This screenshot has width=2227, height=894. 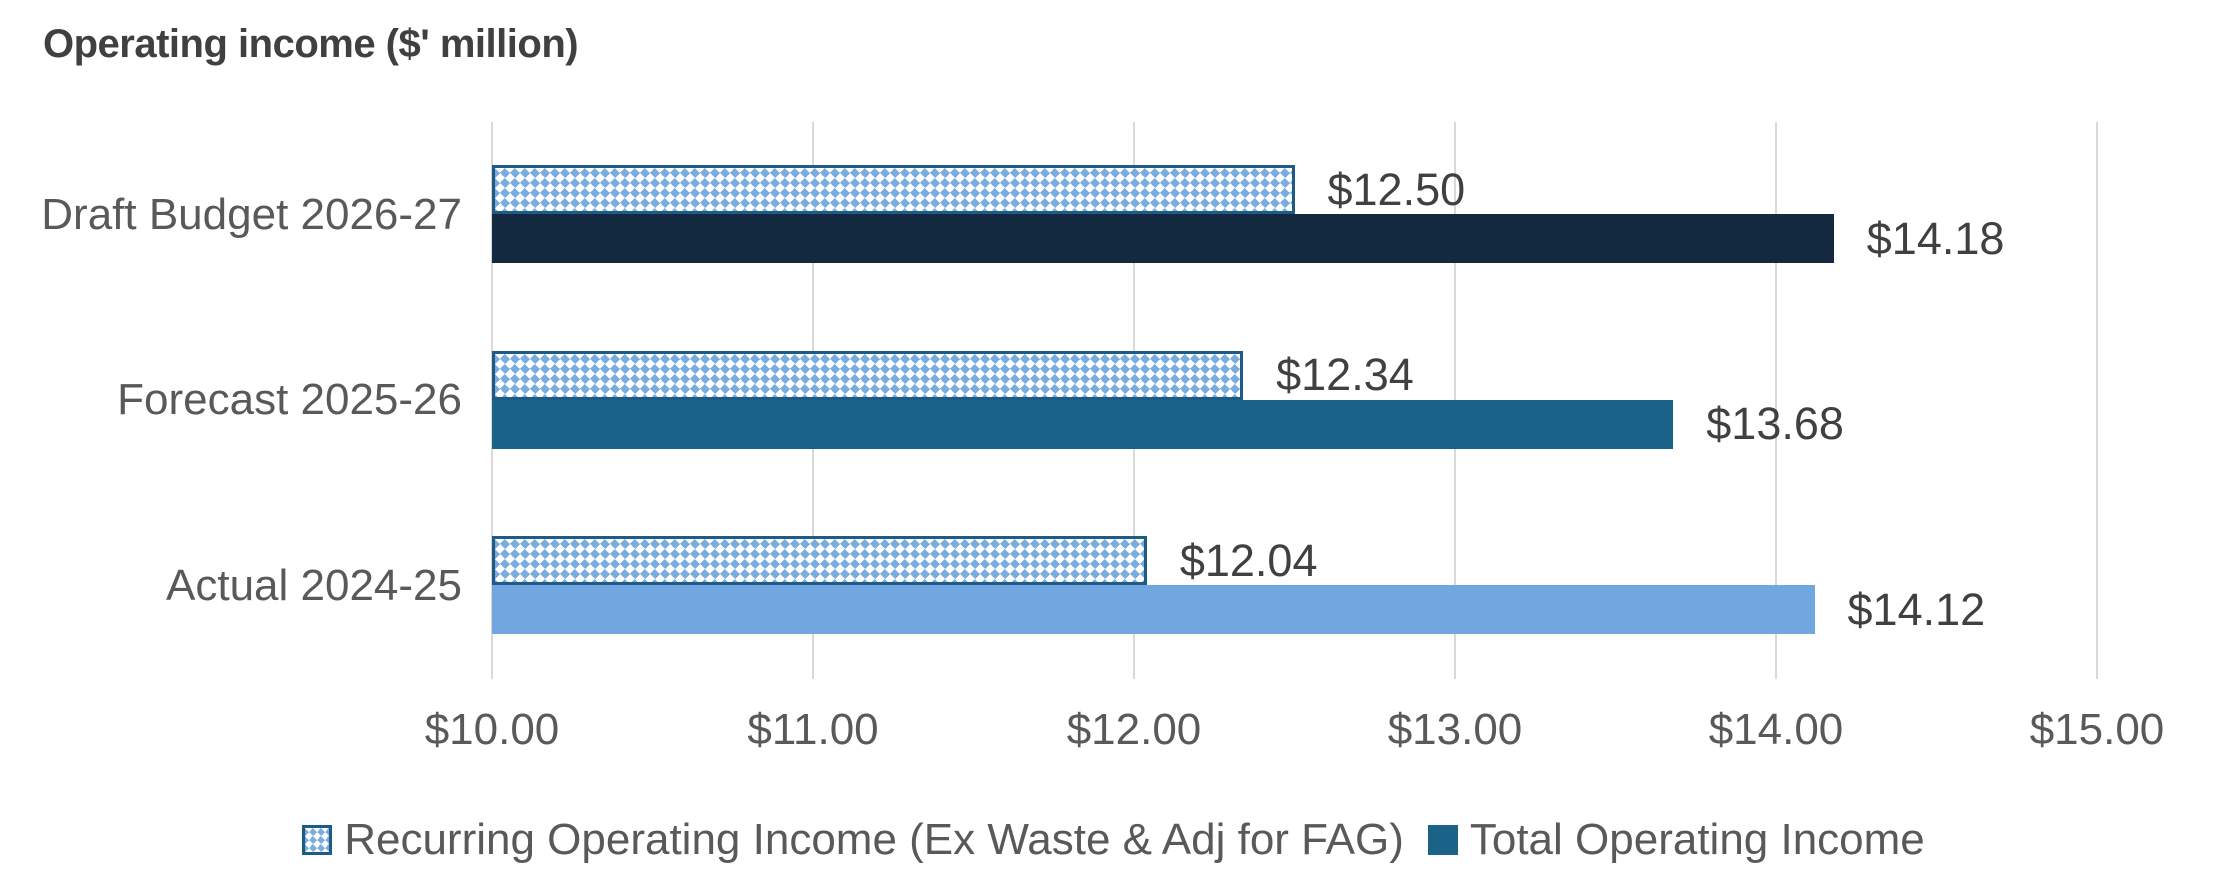 What do you see at coordinates (317, 840) in the screenshot?
I see `legend-swatch-recurring-pattern-icon` at bounding box center [317, 840].